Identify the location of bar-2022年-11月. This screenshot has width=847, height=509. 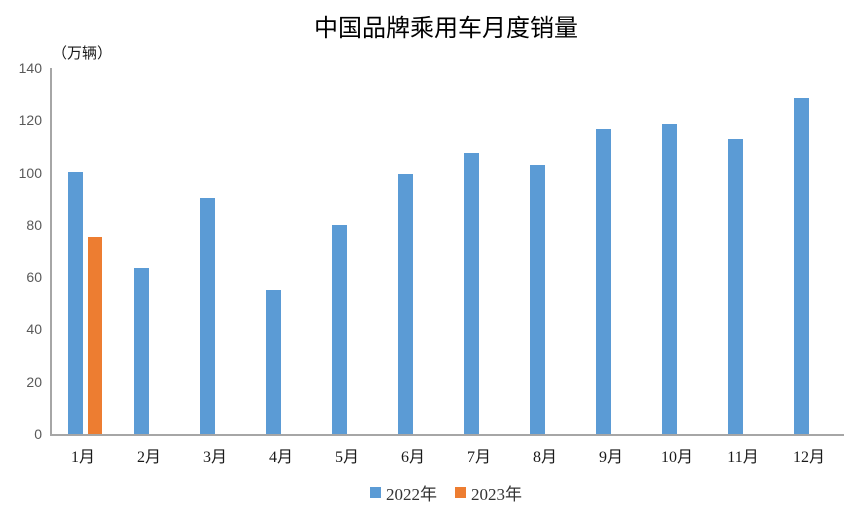
(735, 286).